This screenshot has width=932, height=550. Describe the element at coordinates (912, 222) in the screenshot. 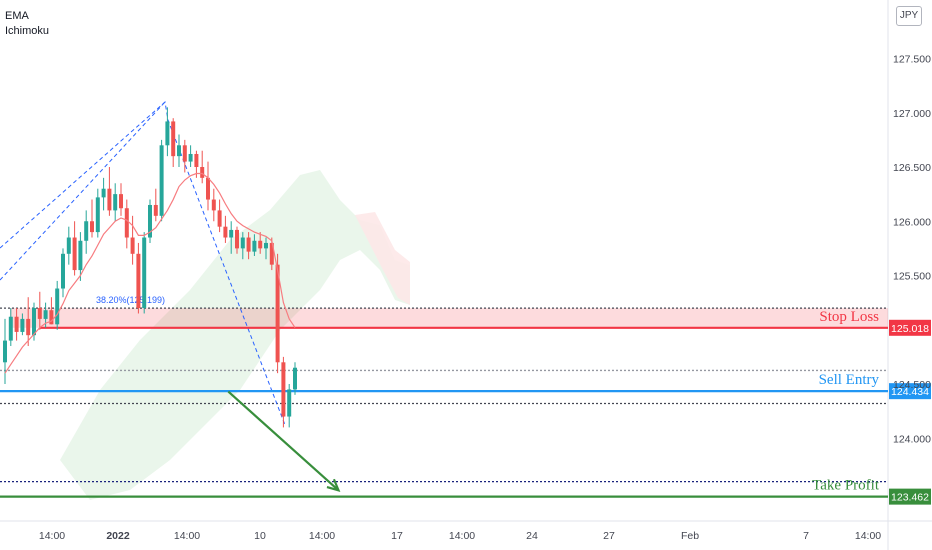

I see `price-tick: 126.000` at that location.